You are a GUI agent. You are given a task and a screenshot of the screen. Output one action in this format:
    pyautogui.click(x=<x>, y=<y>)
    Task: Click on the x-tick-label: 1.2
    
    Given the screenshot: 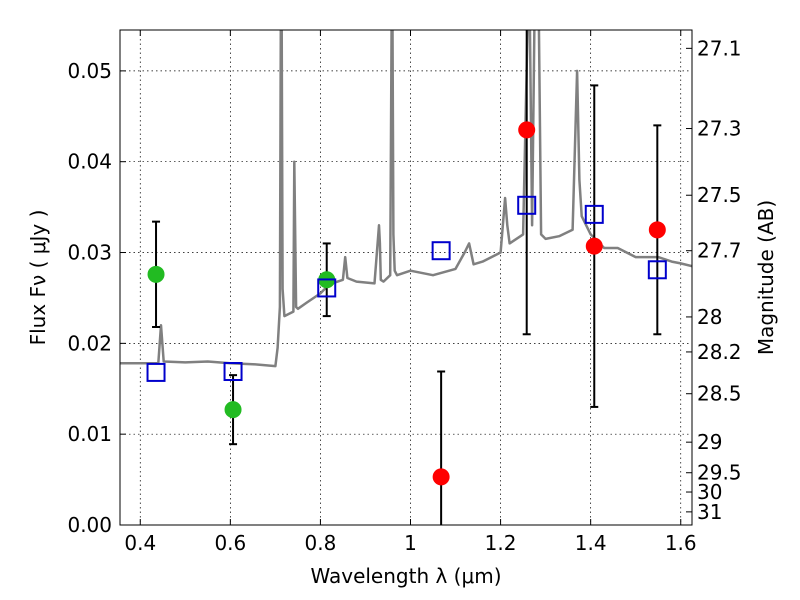 What is the action you would take?
    pyautogui.click(x=501, y=543)
    